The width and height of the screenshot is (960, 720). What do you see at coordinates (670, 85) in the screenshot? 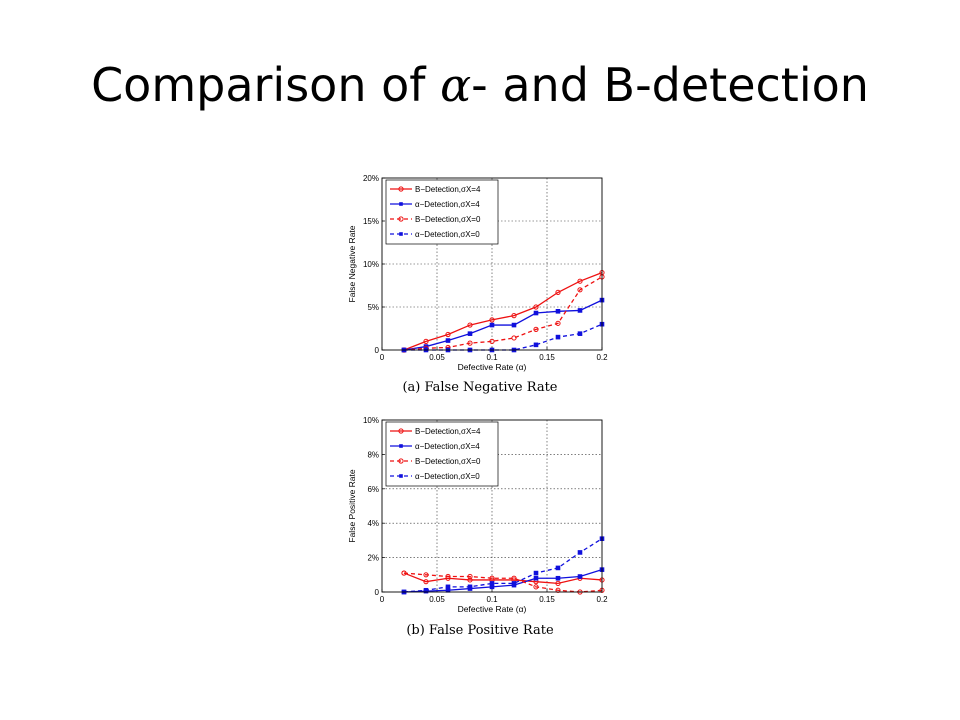
I see `title-suffix: - and B-detection` at bounding box center [670, 85].